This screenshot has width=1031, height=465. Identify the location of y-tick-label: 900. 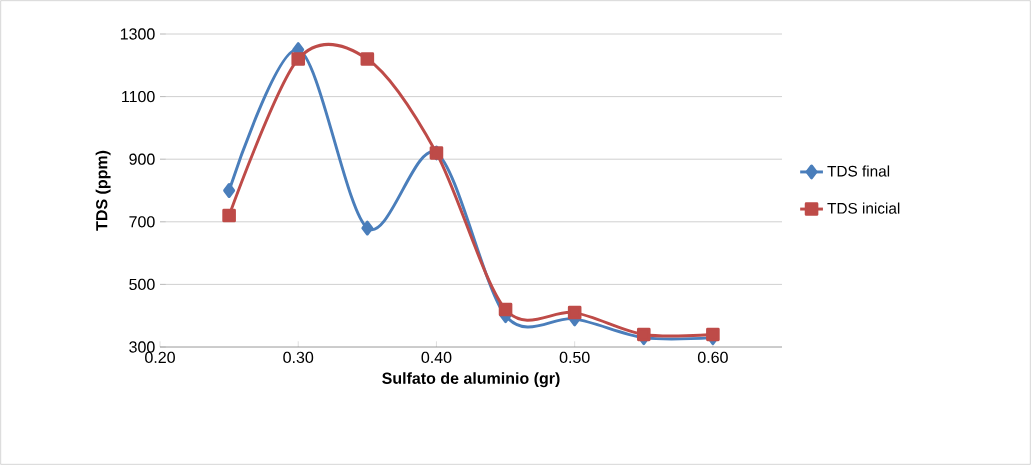
(142, 159).